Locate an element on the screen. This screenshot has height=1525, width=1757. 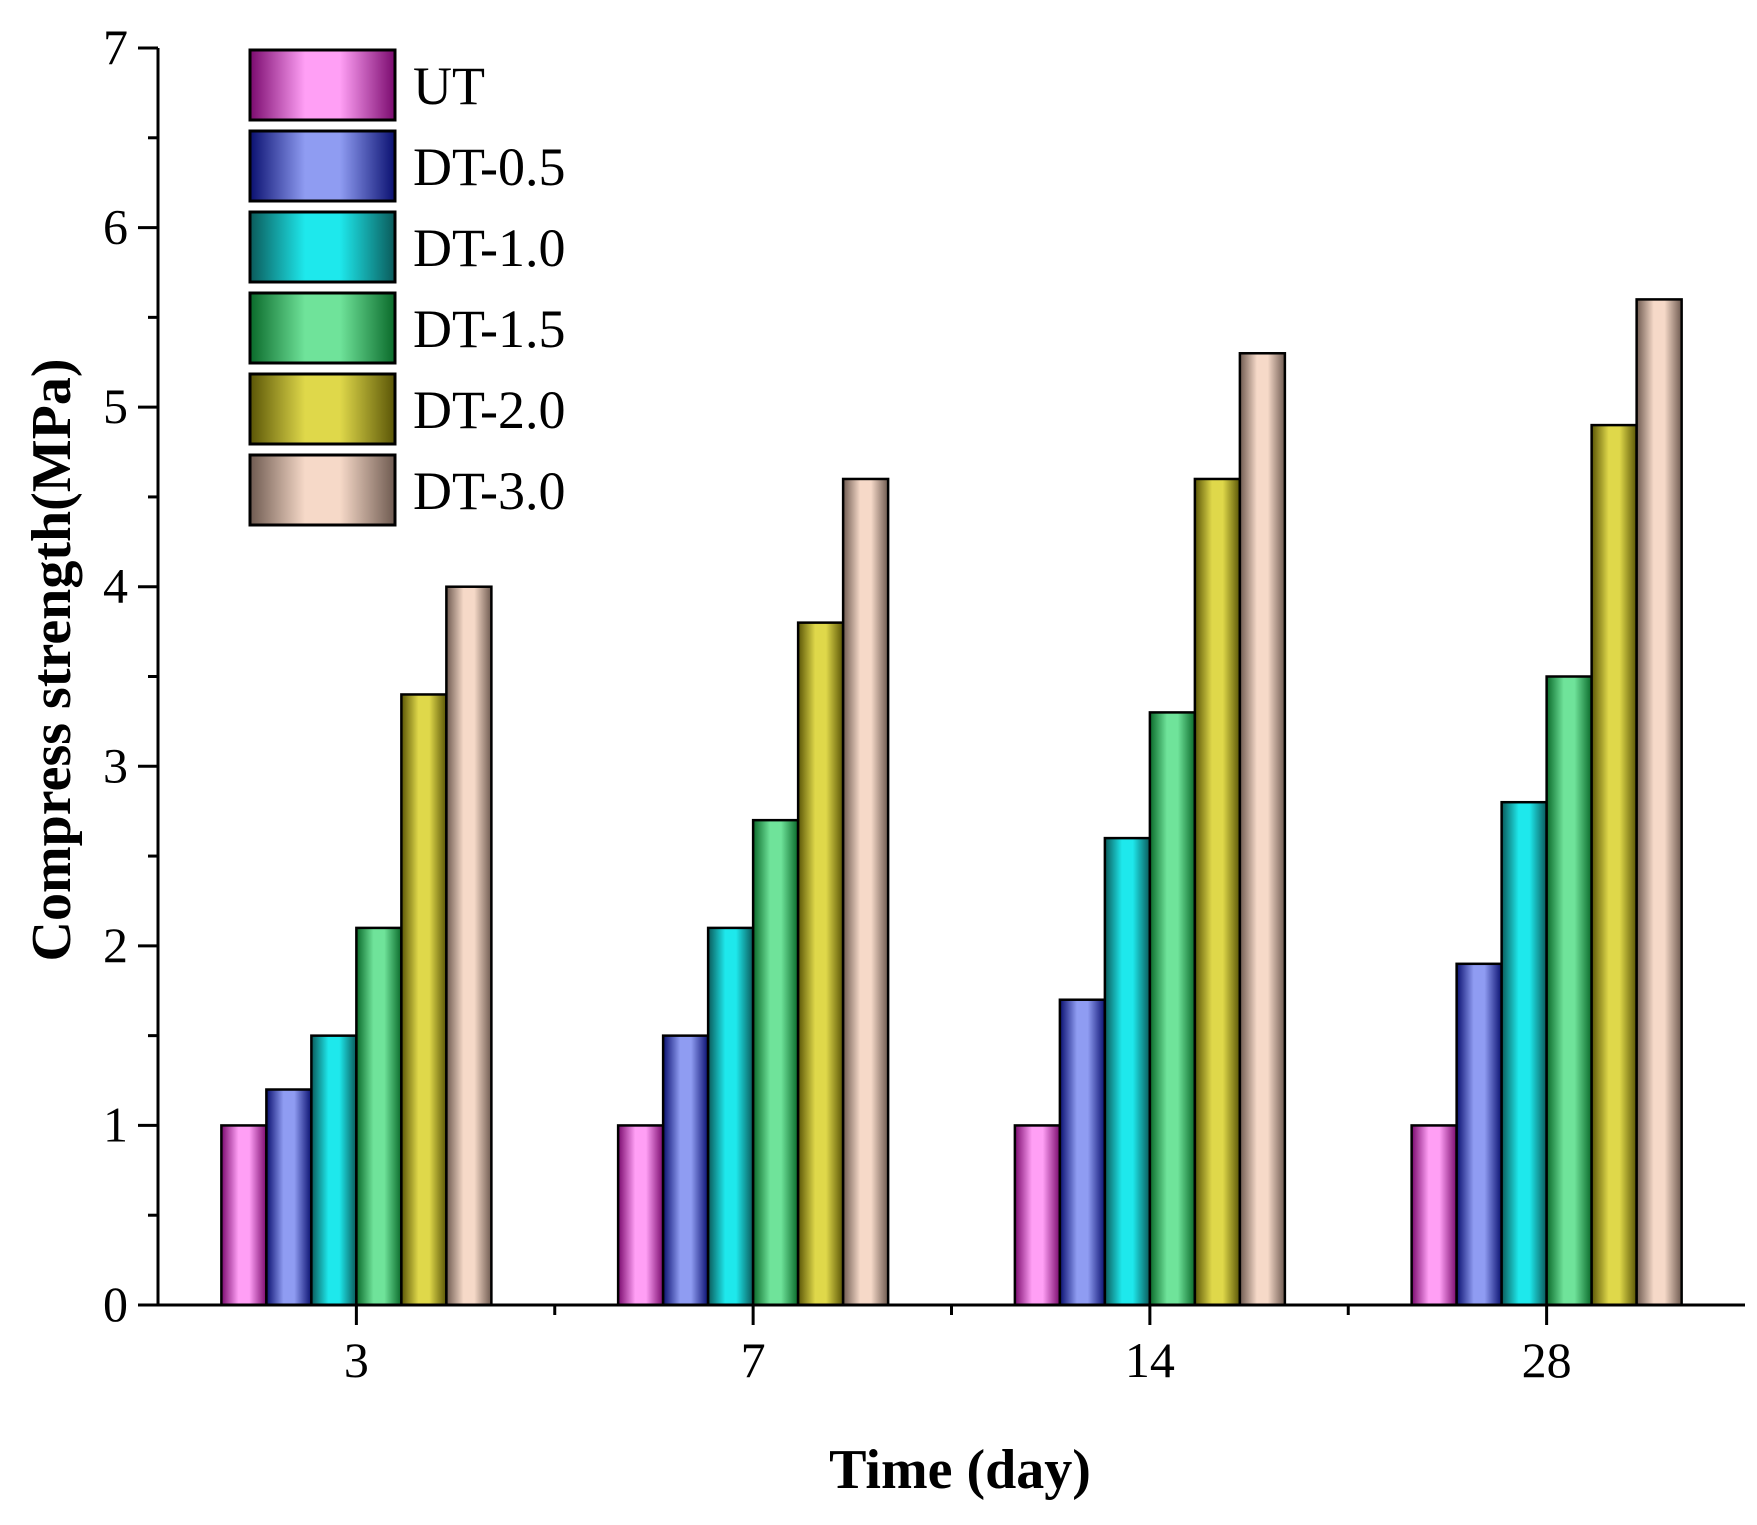
legend-label: DT-0.5 is located at coordinates (489, 167).